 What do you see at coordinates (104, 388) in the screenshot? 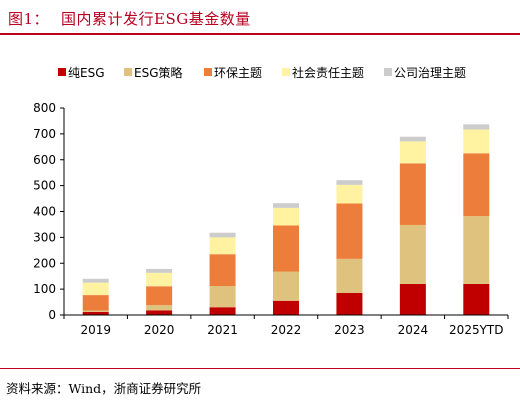
I see `source-note: 资料来源：Wind，浙商证券研究所` at bounding box center [104, 388].